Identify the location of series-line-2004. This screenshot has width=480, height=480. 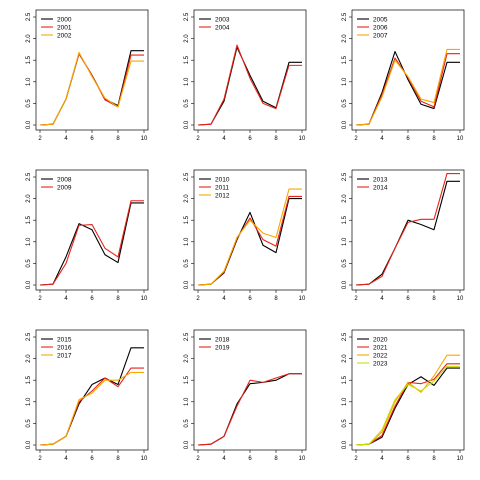
(249, 85).